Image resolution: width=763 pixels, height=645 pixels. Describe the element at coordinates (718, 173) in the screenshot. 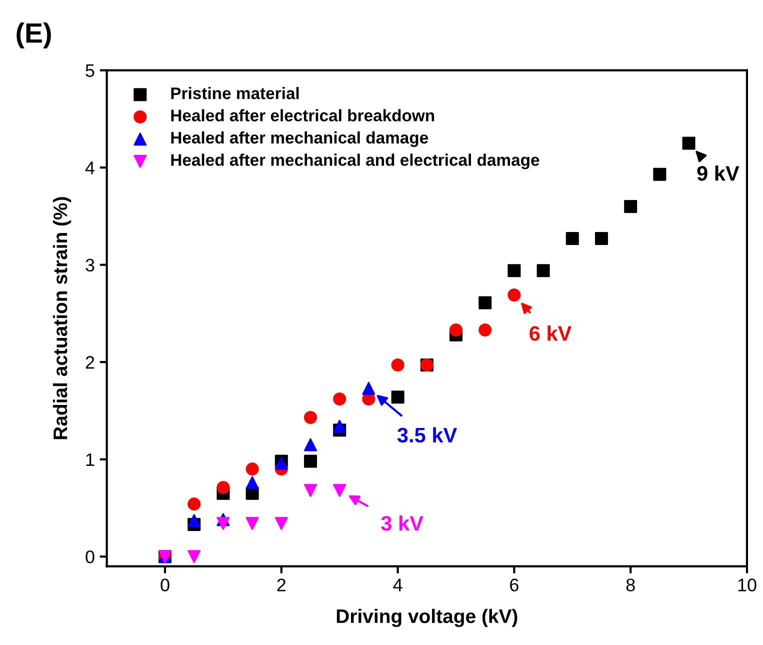

I see `annotation: 9 kV` at that location.